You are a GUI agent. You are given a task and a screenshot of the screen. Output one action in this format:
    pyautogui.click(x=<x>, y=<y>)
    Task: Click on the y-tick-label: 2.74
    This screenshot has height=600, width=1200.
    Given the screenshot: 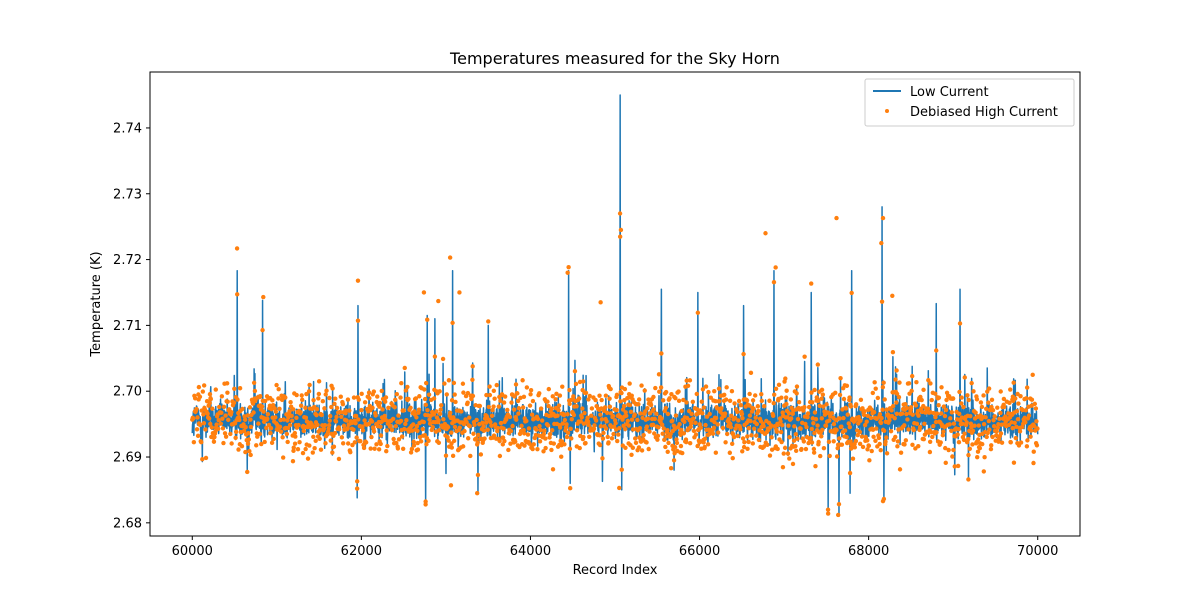 What is the action you would take?
    pyautogui.click(x=127, y=128)
    